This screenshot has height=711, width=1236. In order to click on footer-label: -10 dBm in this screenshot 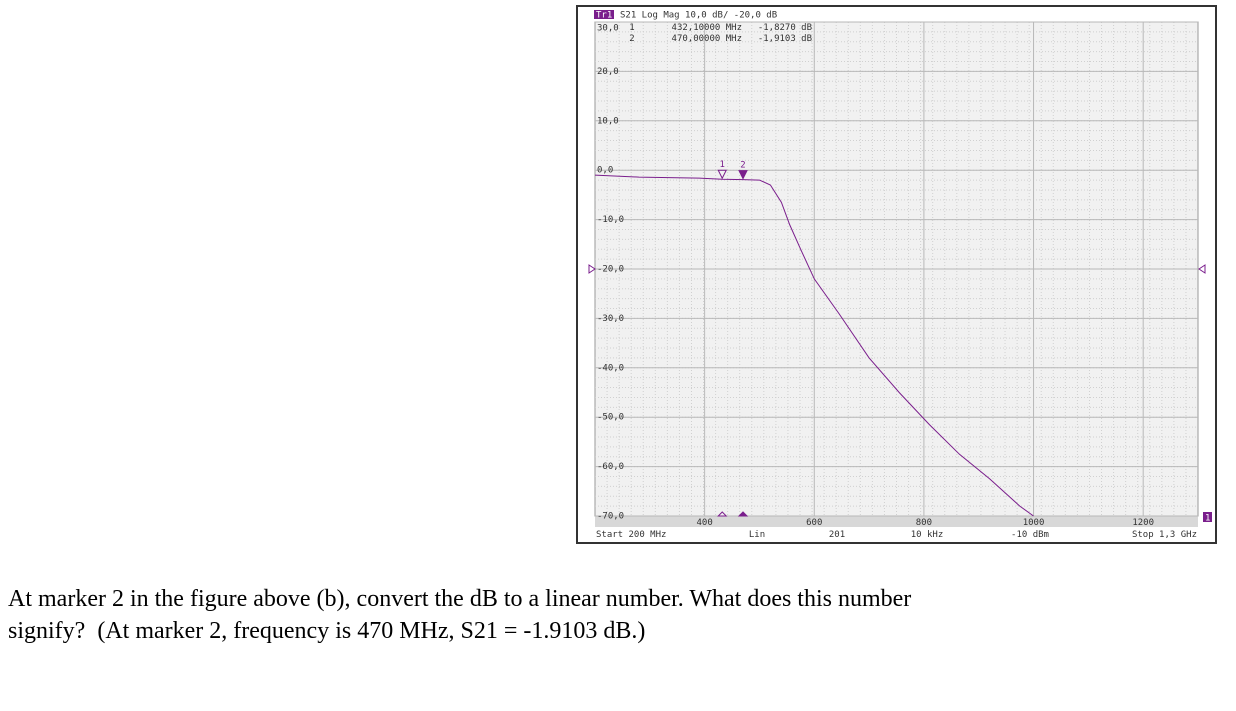, I will do `click(1030, 535)`.